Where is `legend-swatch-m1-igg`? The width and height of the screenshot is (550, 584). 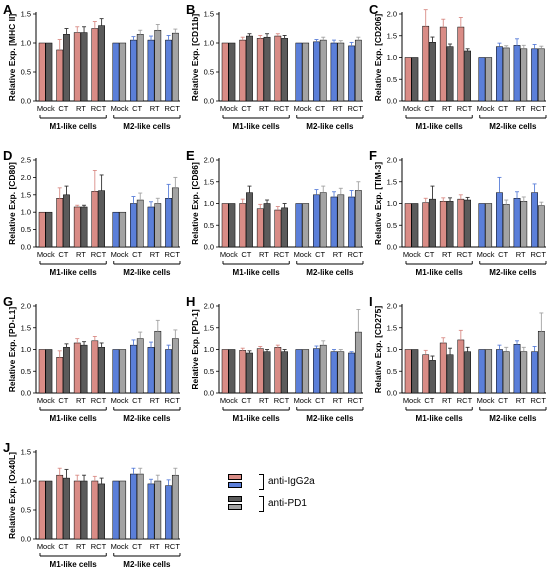
legend-swatch-m1-igg is located at coordinates (235, 477).